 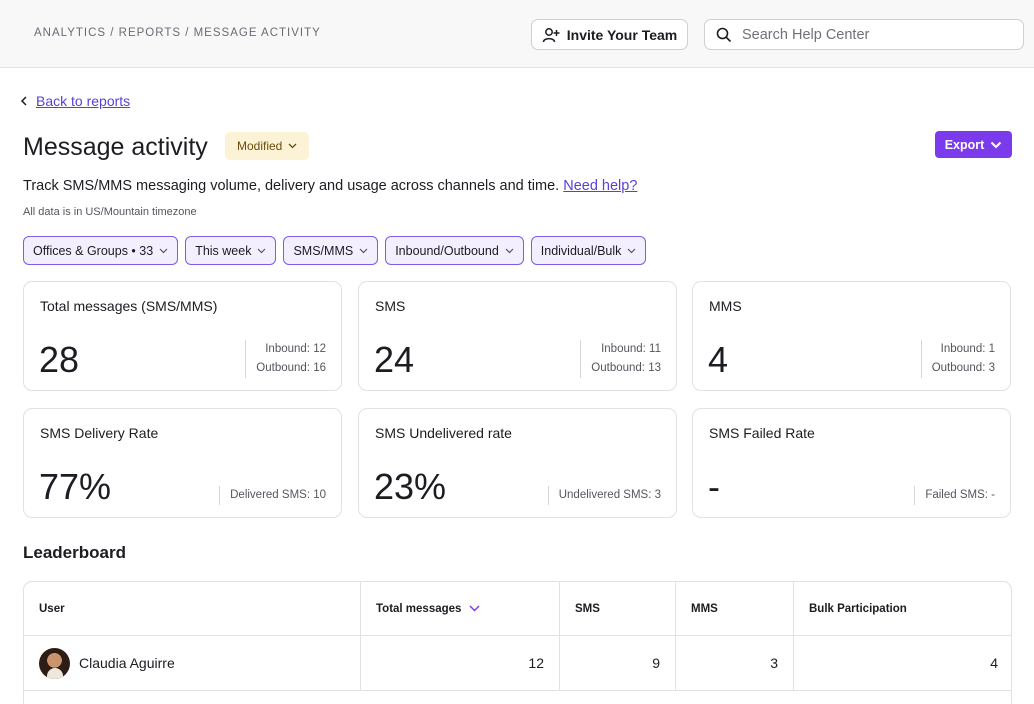 I want to click on export-button: Export, so click(x=973, y=144).